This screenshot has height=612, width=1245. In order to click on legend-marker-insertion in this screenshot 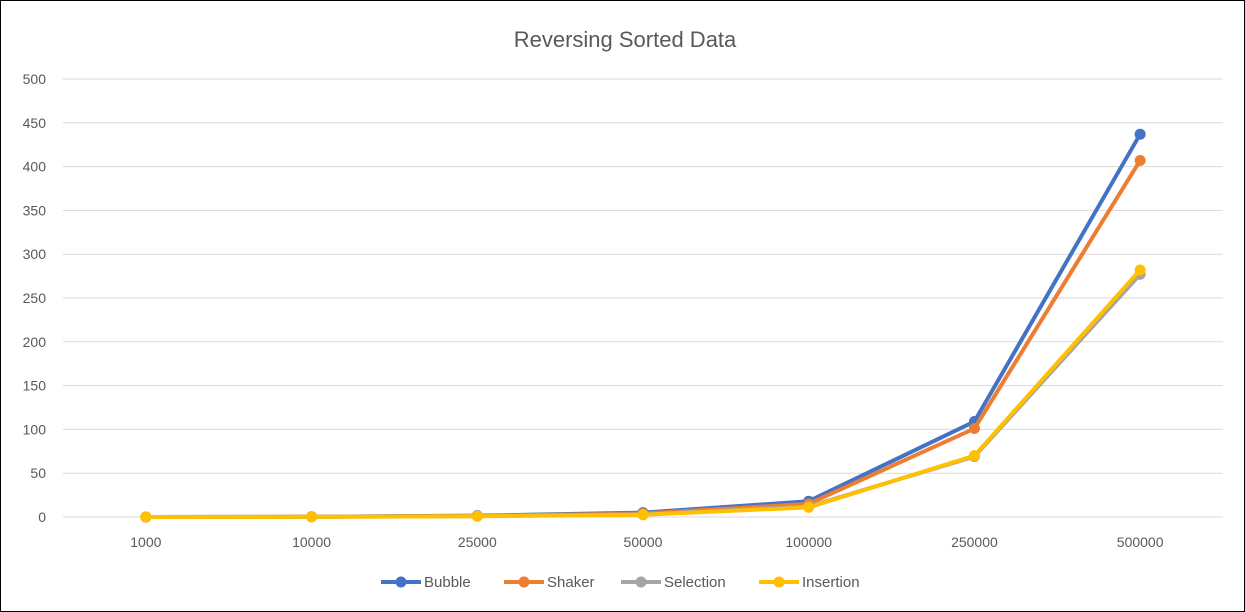, I will do `click(779, 582)`.